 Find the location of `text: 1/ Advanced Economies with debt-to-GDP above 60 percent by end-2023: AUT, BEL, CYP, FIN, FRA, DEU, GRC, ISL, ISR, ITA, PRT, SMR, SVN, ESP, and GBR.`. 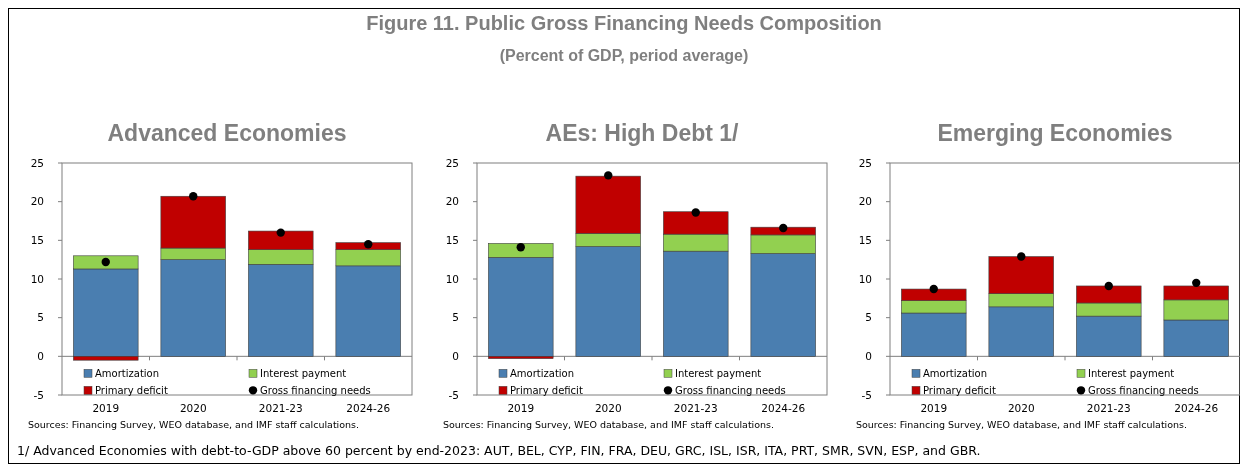

text: 1/ Advanced Economies with debt-to-GDP above 60 percent by end-2023: AUT, BEL, CYP, FIN, FRA, DEU, GRC, ISL, ISR, ITA, PRT, SMR, SVN, ESP, and GBR. is located at coordinates (499, 450).